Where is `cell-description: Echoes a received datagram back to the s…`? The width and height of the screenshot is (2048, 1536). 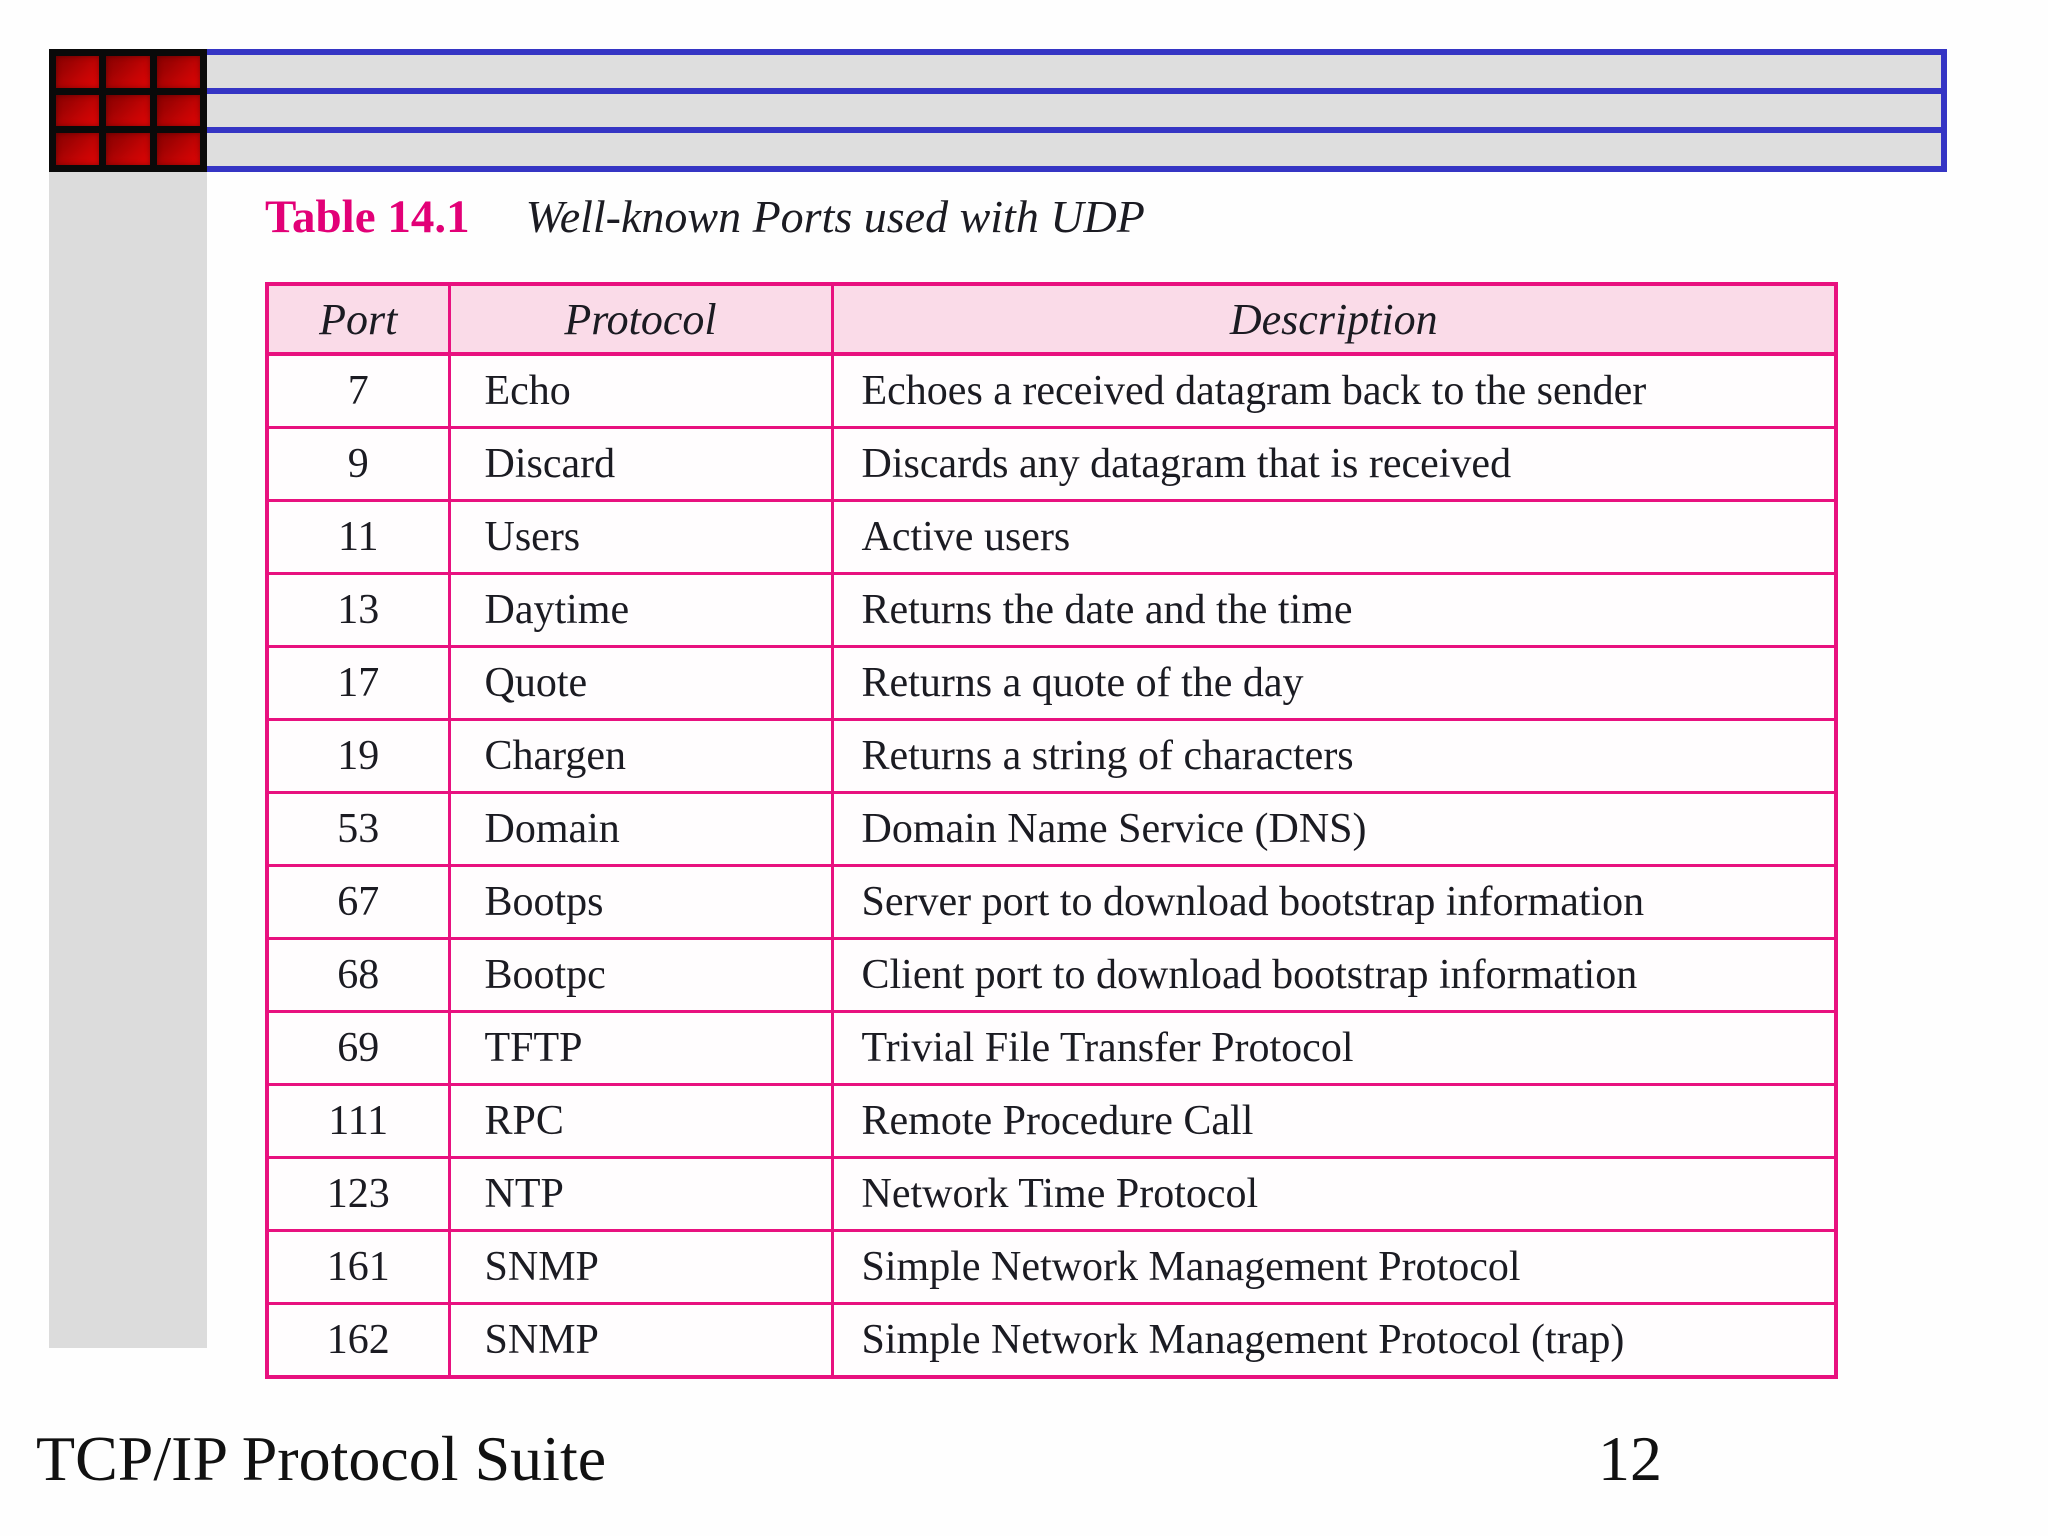 cell-description: Echoes a received datagram back to the s… is located at coordinates (1334, 390).